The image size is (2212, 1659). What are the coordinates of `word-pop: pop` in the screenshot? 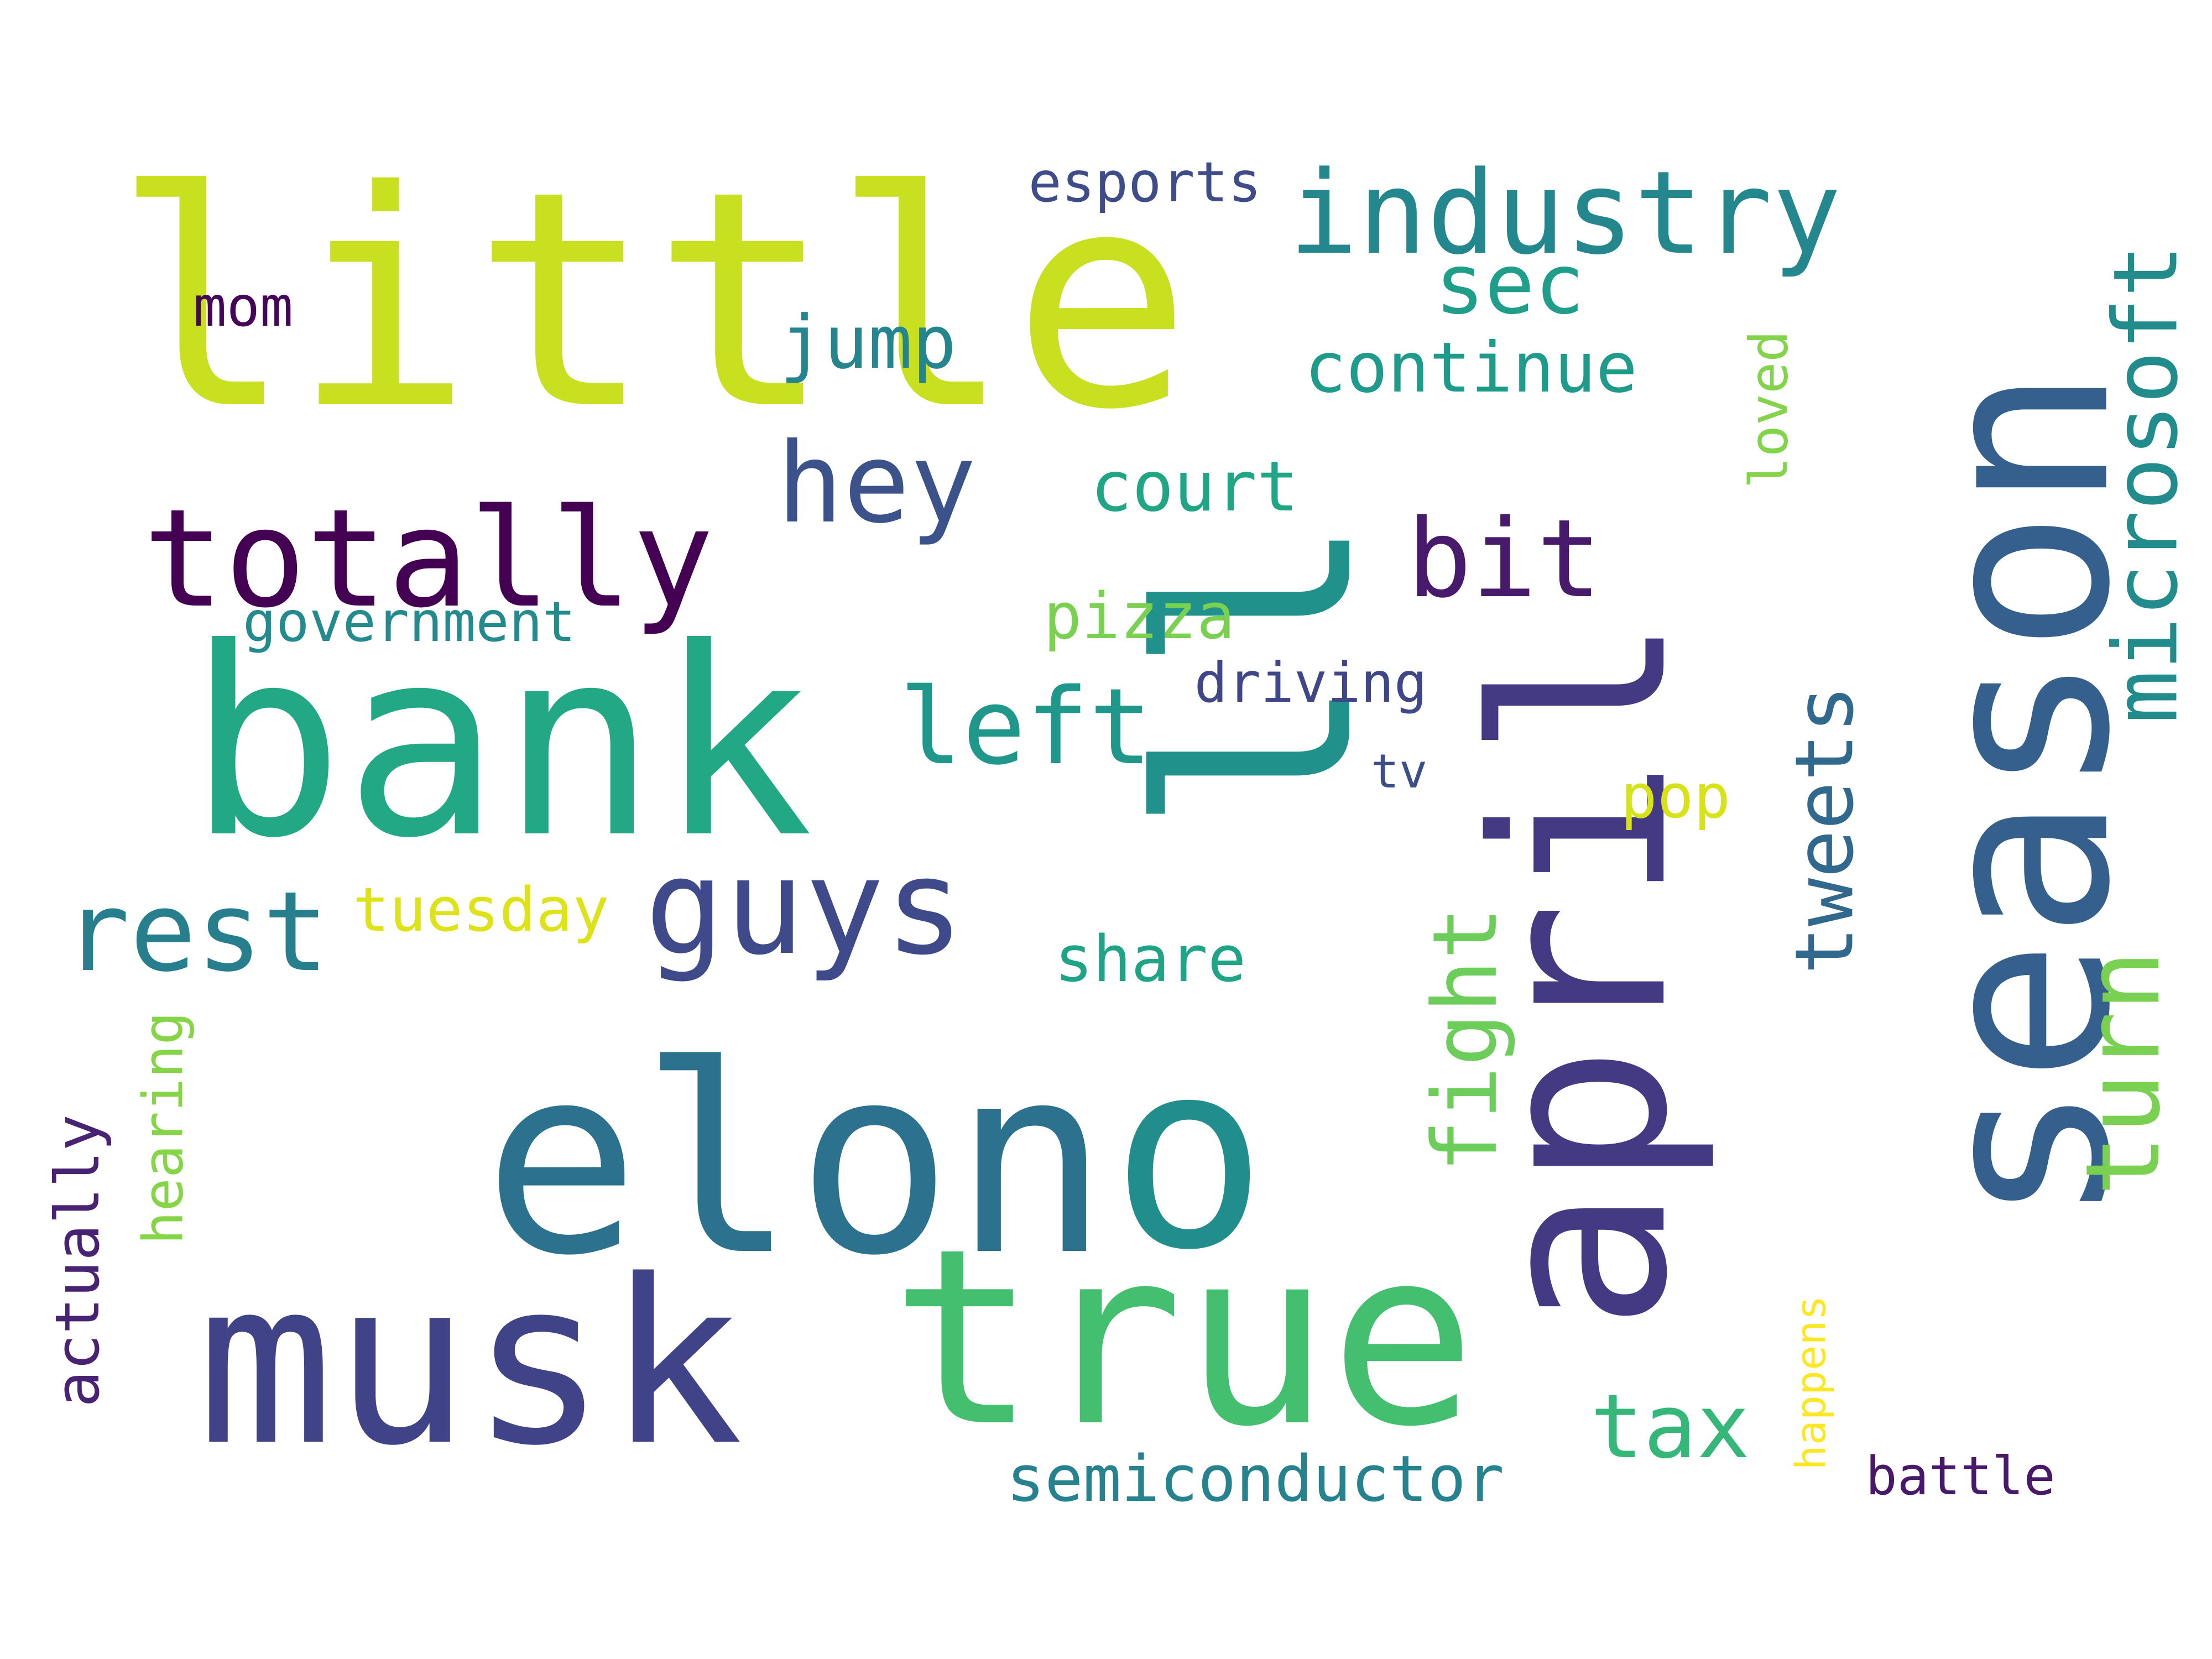 It's located at (1676, 797).